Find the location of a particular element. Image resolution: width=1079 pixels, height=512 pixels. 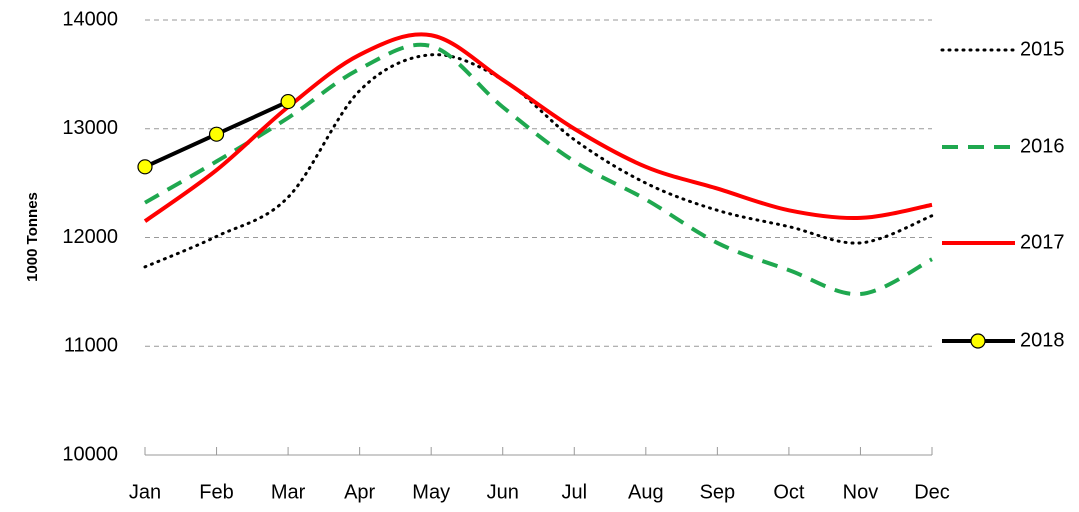

x-tick-label: Aug is located at coordinates (646, 492).